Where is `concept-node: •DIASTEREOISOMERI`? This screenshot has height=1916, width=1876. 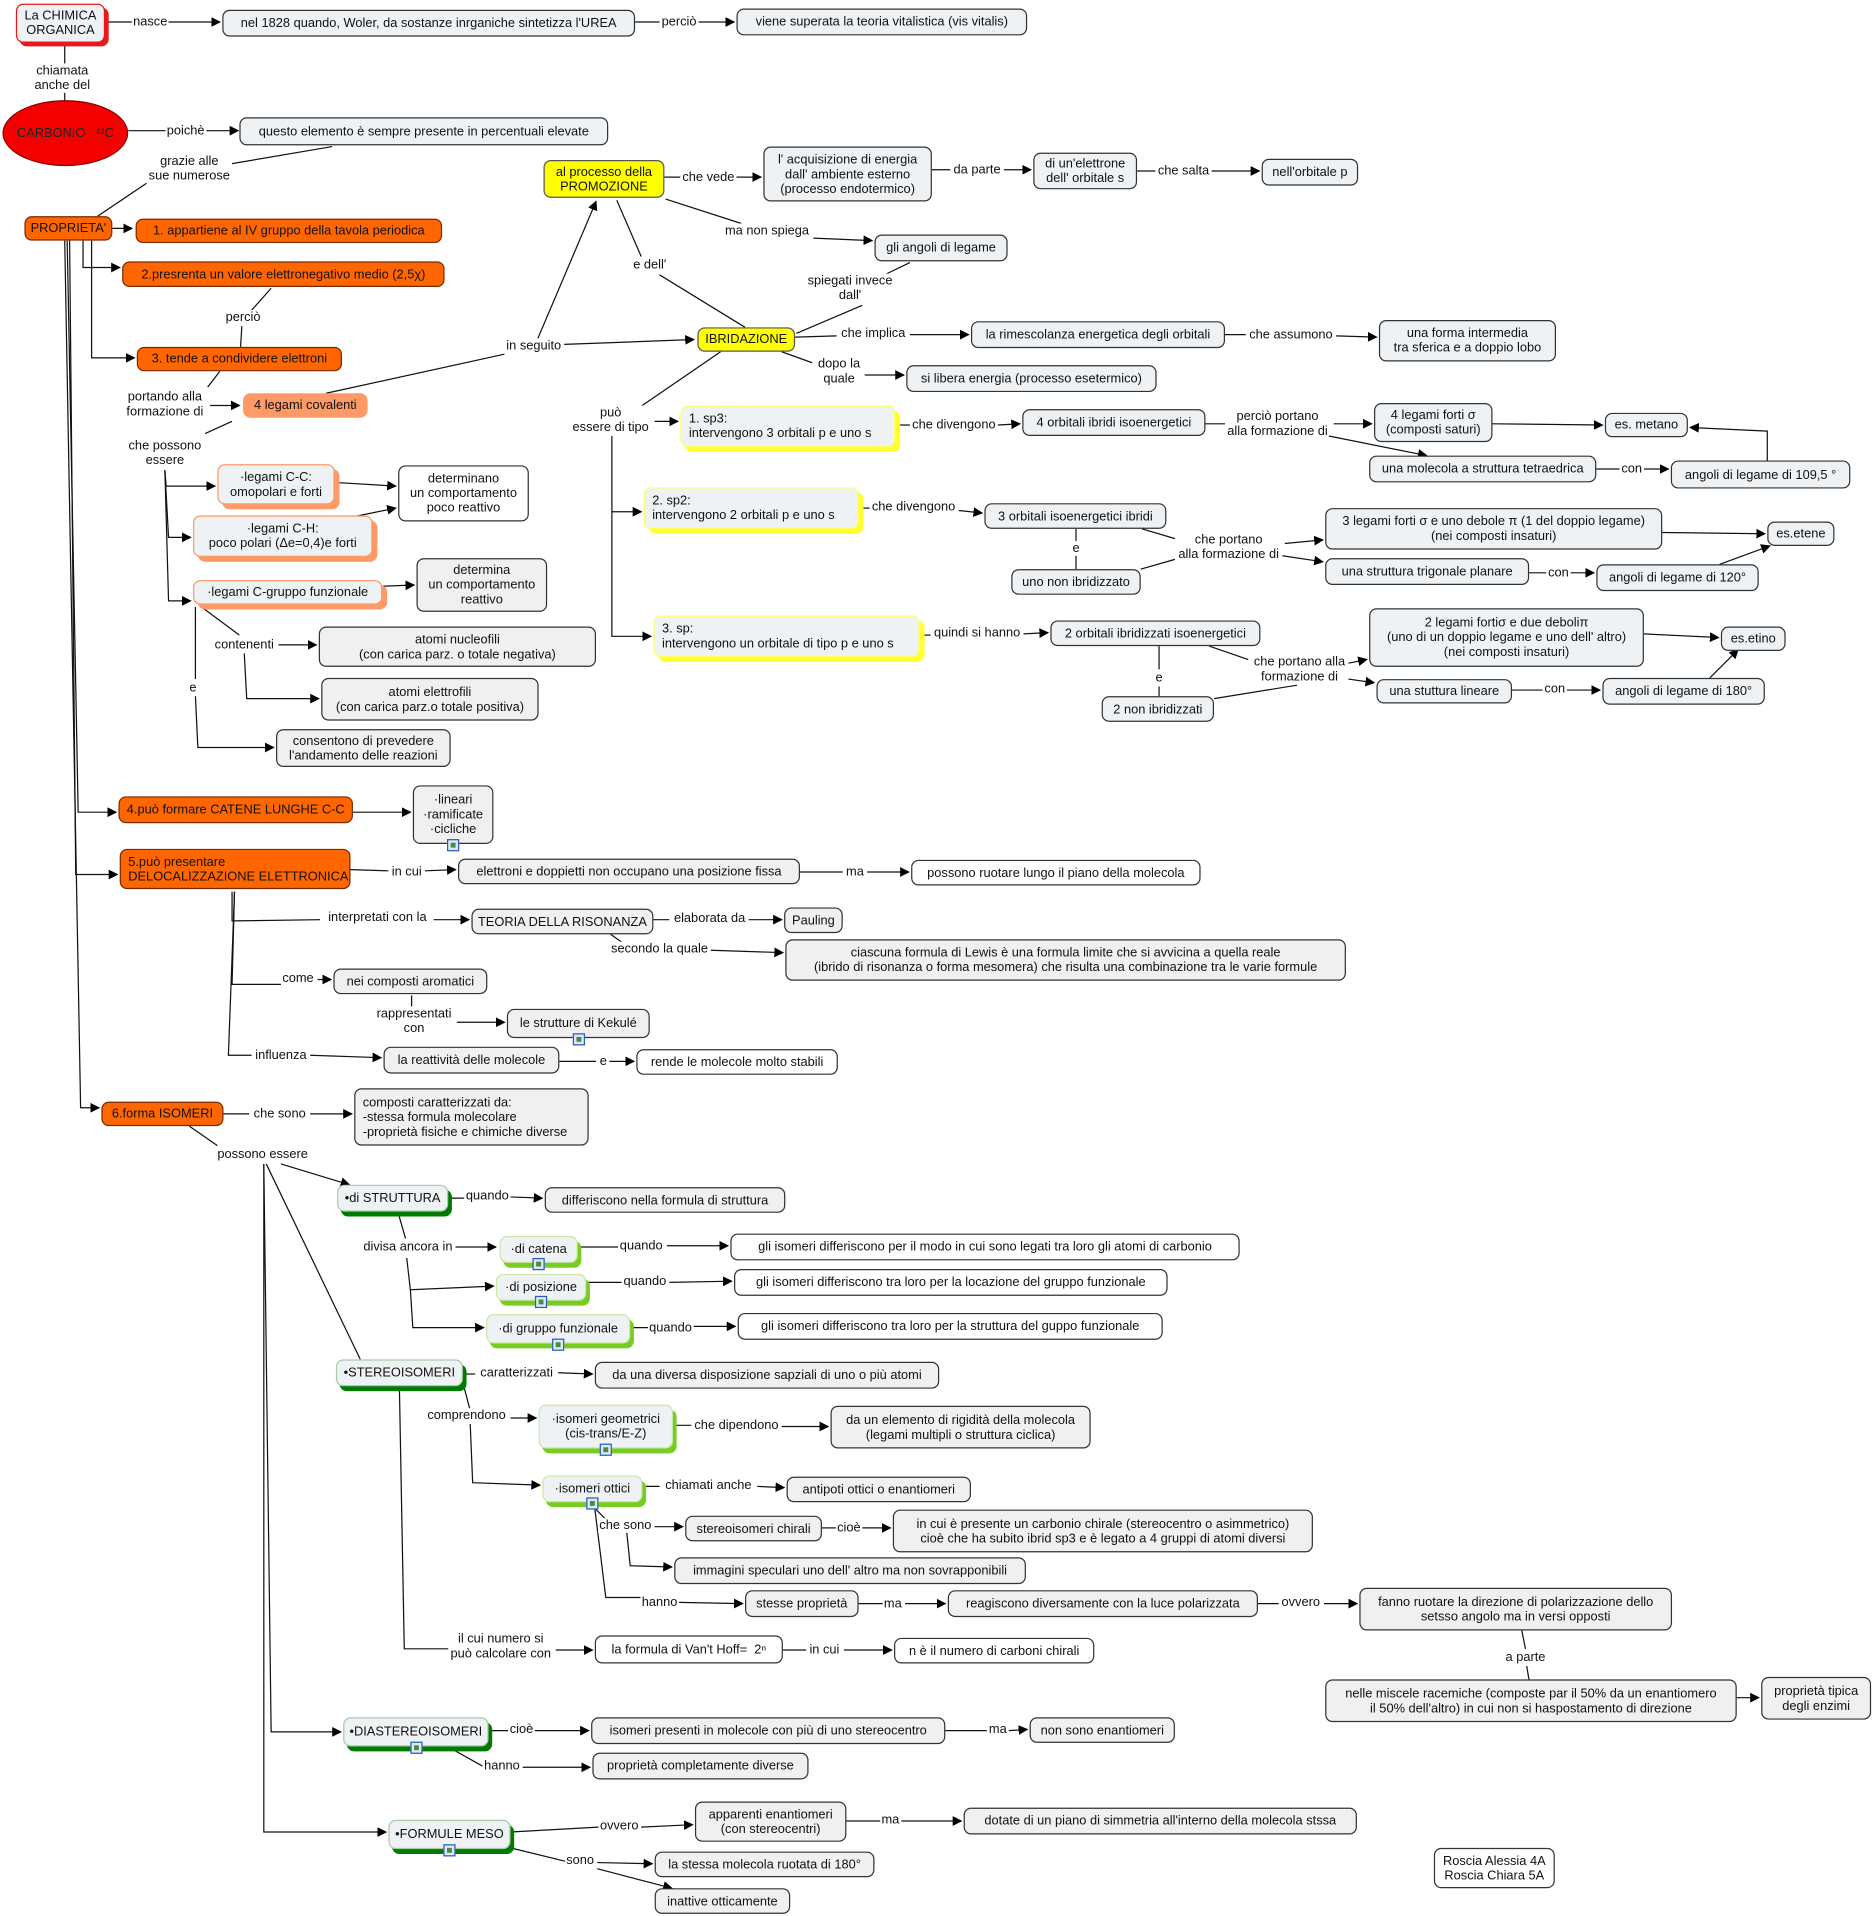 concept-node: •DIASTEREOISOMERI is located at coordinates (416, 1735).